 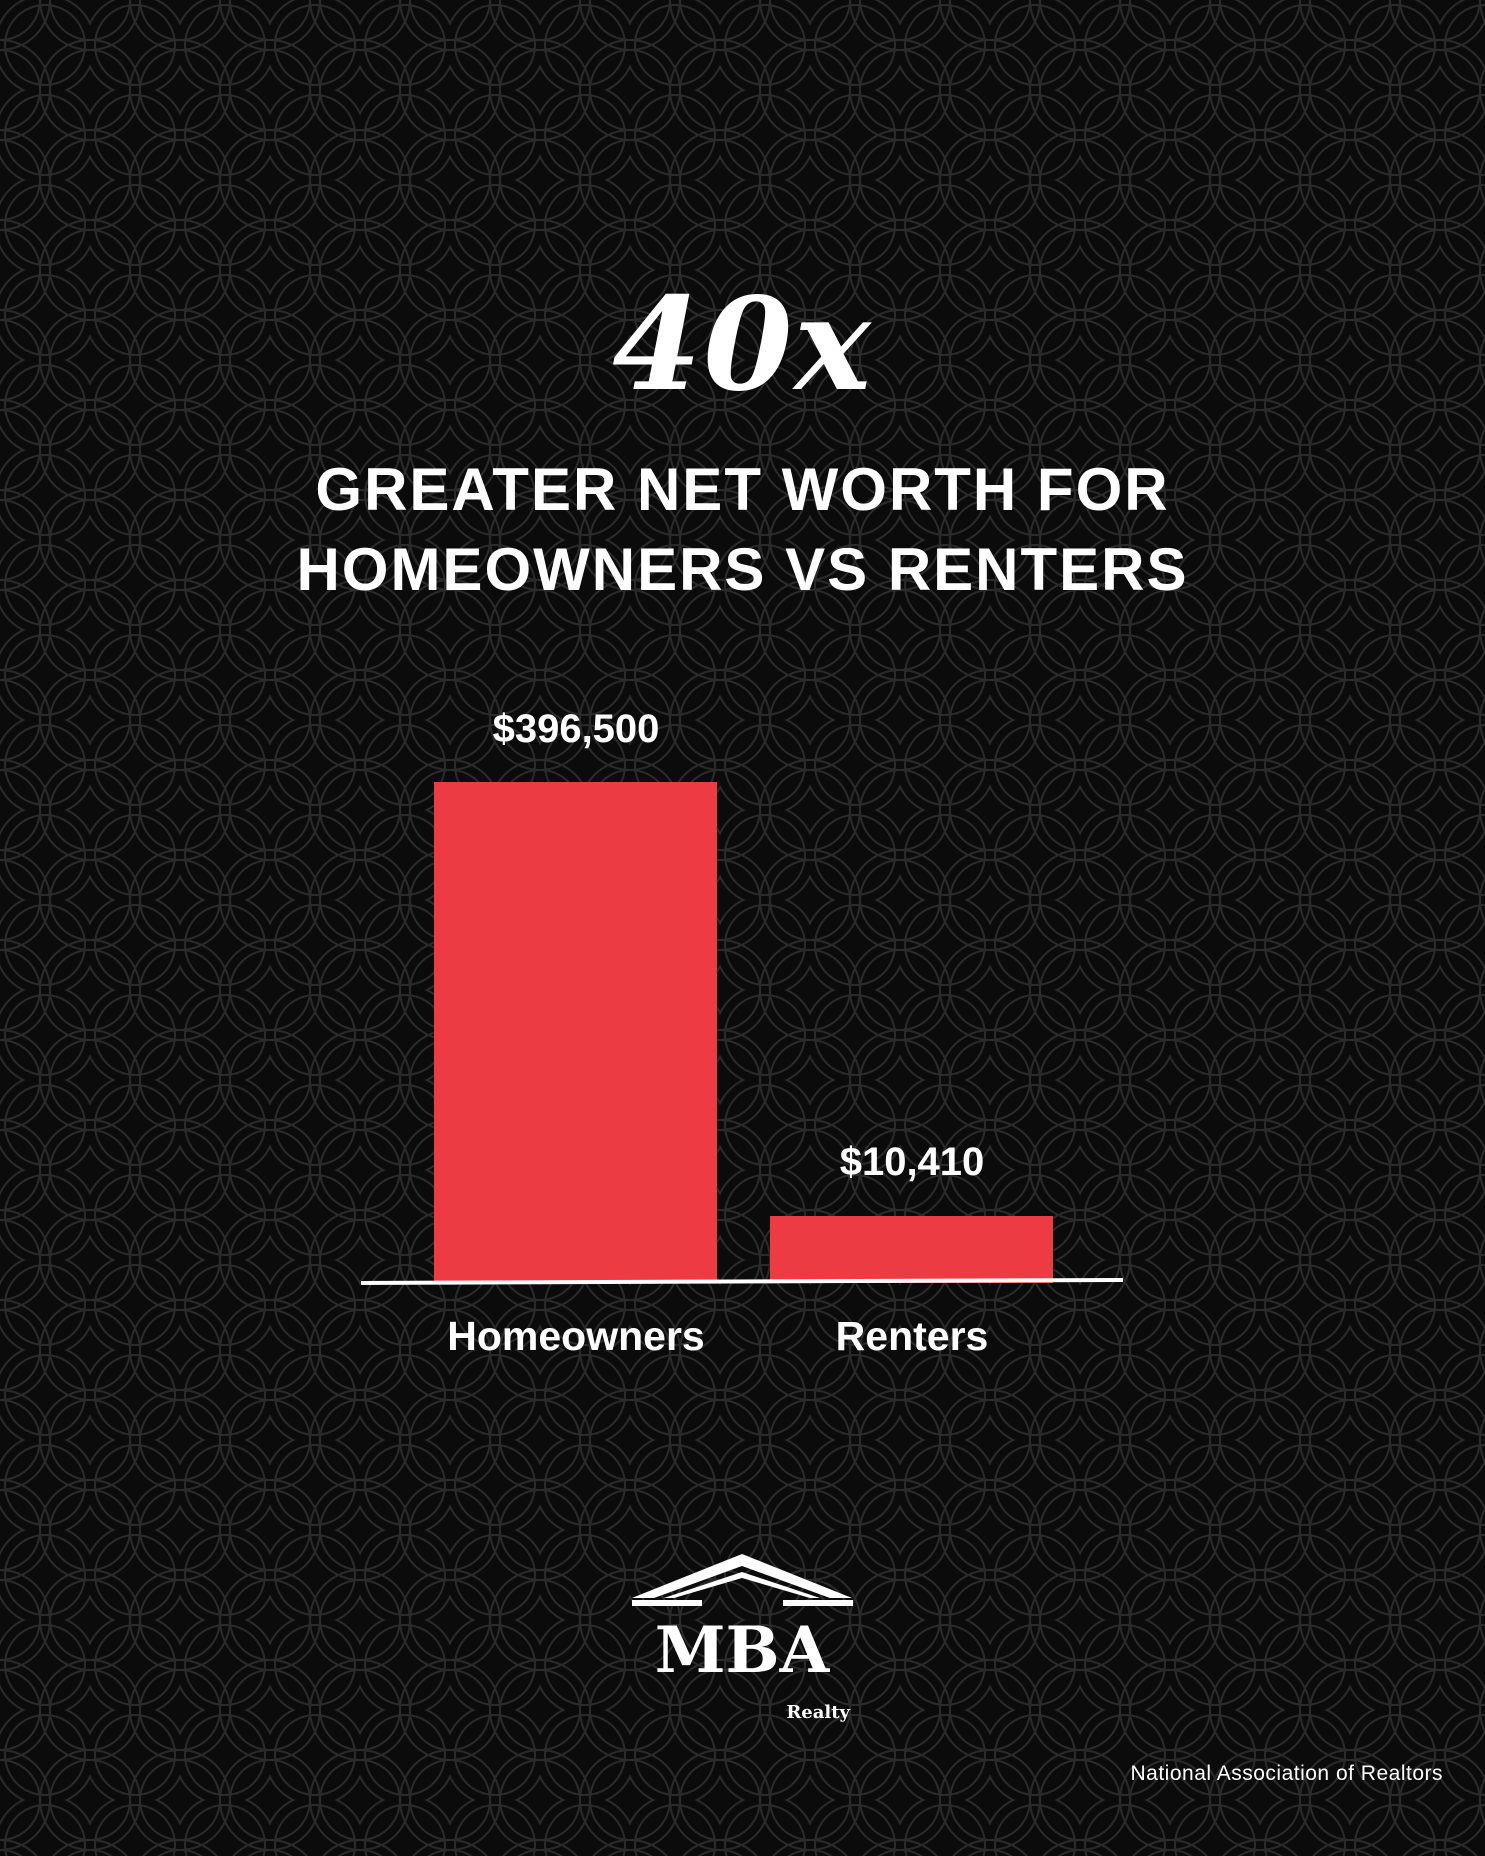 I want to click on mba-realty-logo: MBA Realty, so click(x=742, y=1638).